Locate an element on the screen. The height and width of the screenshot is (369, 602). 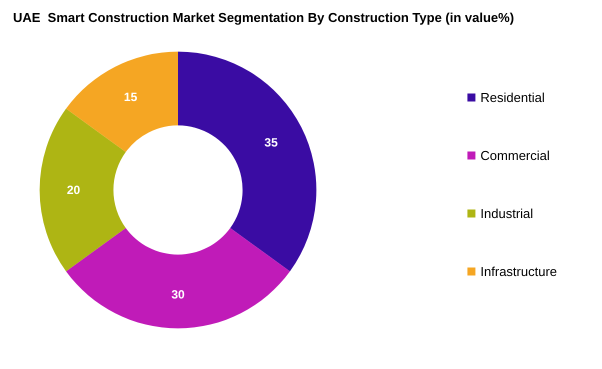
data-label: 30 is located at coordinates (178, 294).